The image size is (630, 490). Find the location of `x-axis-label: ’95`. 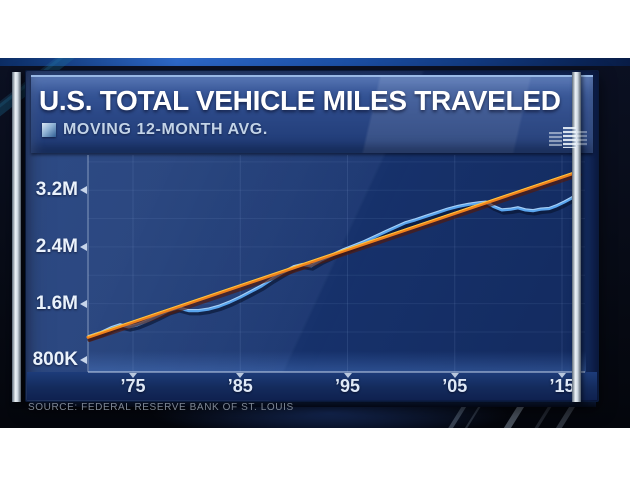

x-axis-label: ’95 is located at coordinates (347, 386).